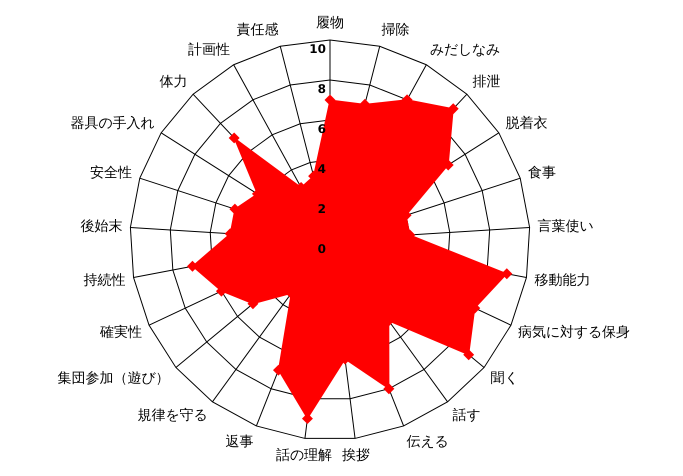  I want to click on y-tick-label: 4, so click(322, 169).